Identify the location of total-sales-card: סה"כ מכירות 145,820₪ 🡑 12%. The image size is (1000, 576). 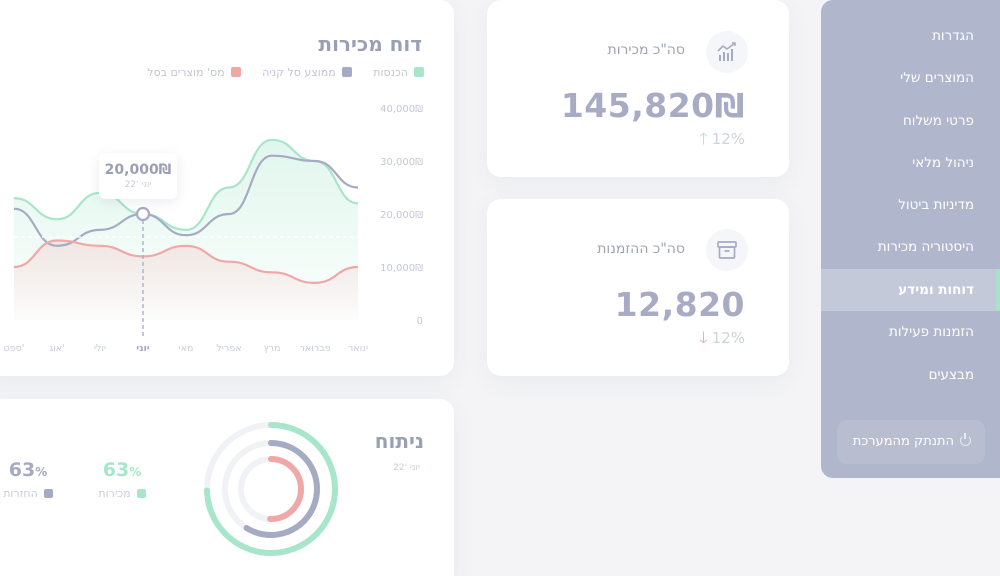
(638, 88).